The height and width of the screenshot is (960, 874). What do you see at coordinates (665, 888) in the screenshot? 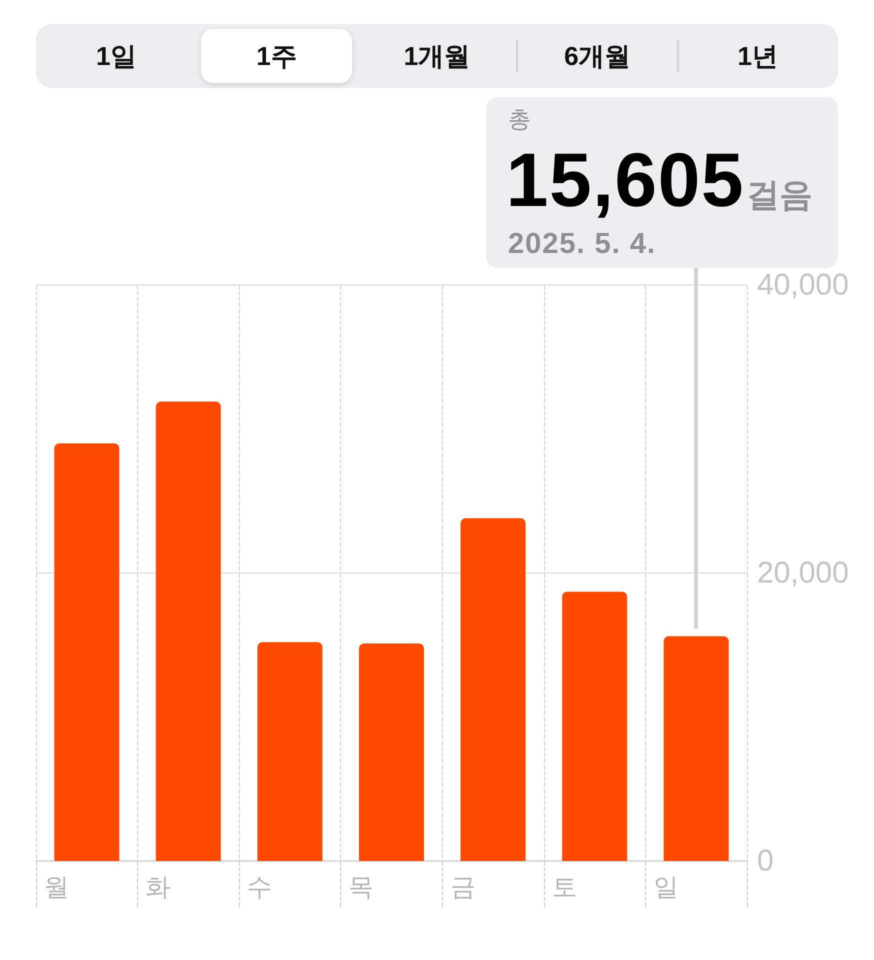
I see `x-tick-label: 일` at bounding box center [665, 888].